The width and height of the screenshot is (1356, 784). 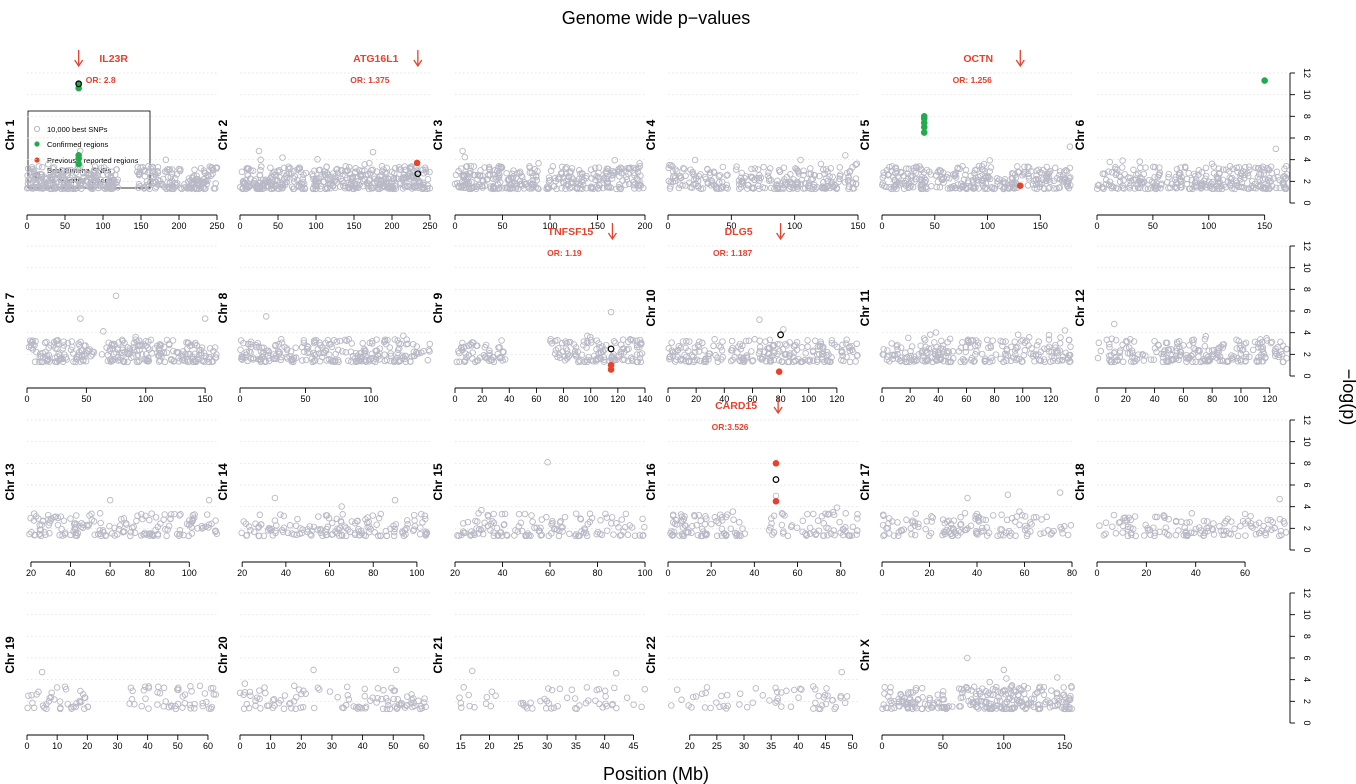 What do you see at coordinates (576, 746) in the screenshot?
I see `x-tick-label: 35` at bounding box center [576, 746].